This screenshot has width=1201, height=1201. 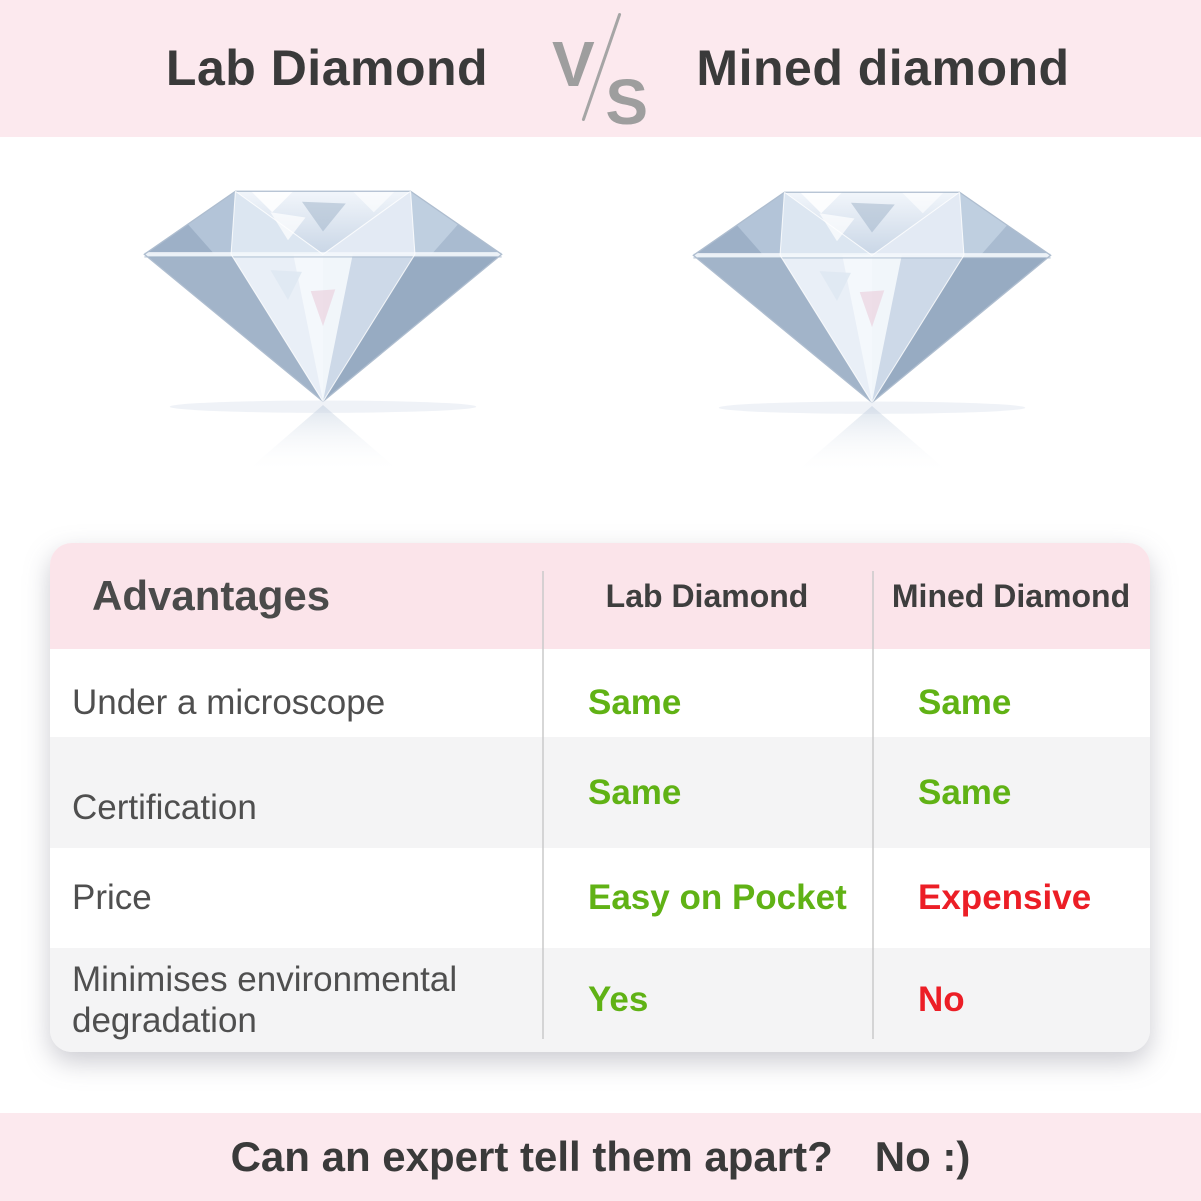 I want to click on lab-diamond-title: Lab Diamond, so click(x=327, y=68).